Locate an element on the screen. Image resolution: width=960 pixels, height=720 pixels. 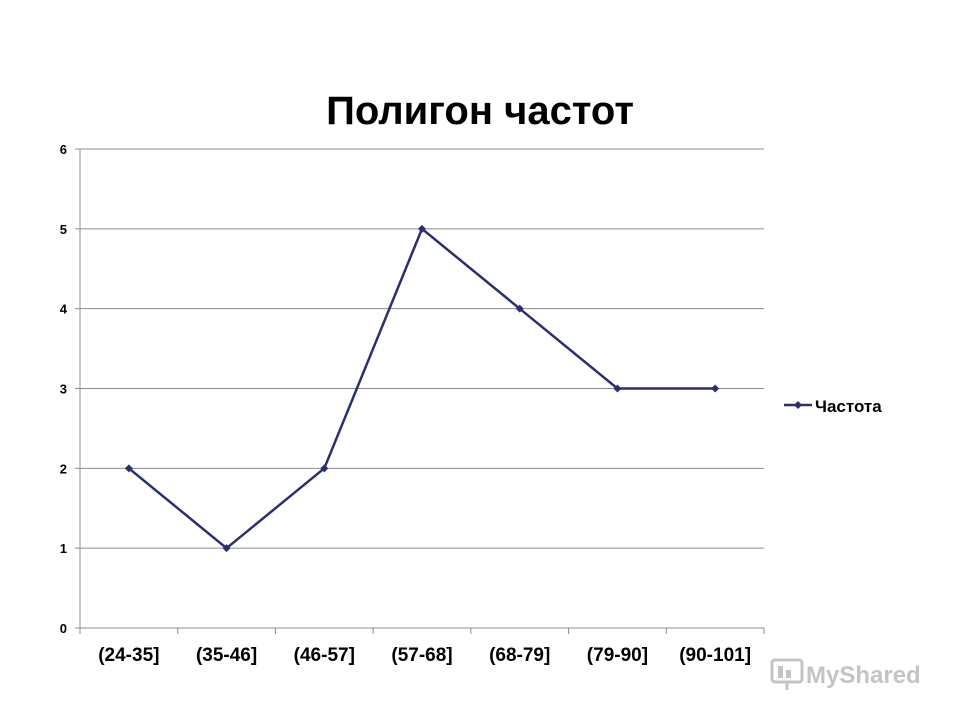
x-tick-label-4: (68-79] is located at coordinates (519, 655).